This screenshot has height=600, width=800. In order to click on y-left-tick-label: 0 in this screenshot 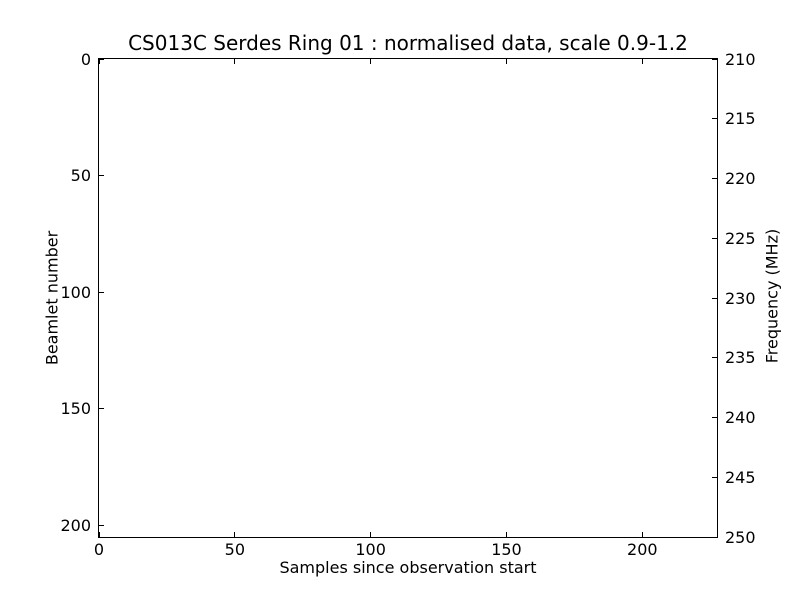, I will do `click(85, 59)`.